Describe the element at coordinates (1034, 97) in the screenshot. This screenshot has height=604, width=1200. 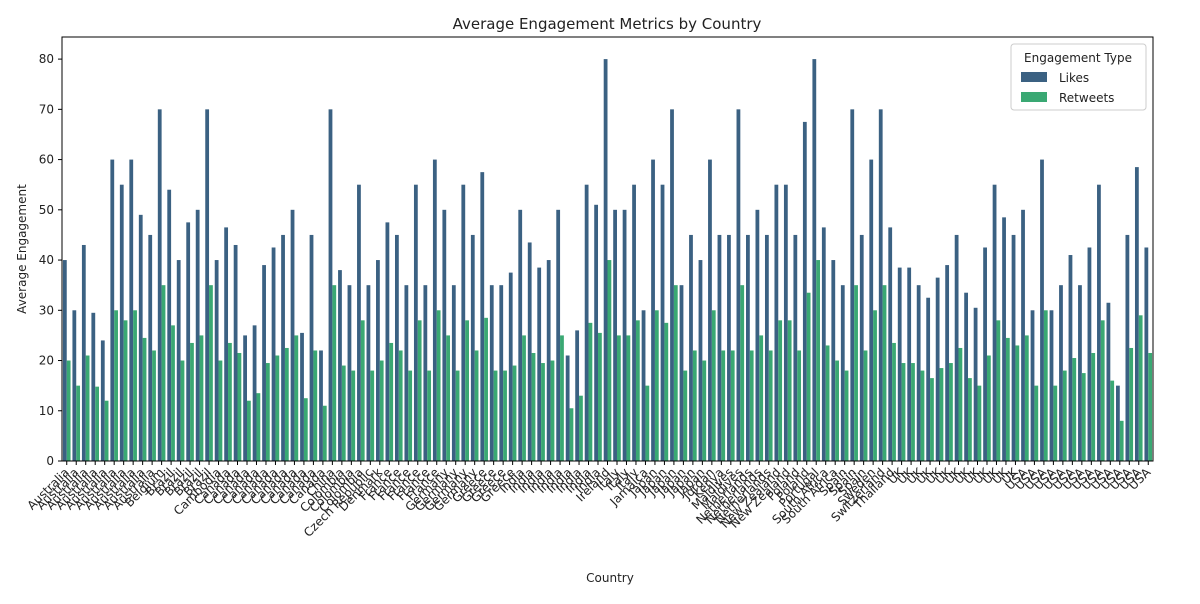
I see `legend-swatch` at that location.